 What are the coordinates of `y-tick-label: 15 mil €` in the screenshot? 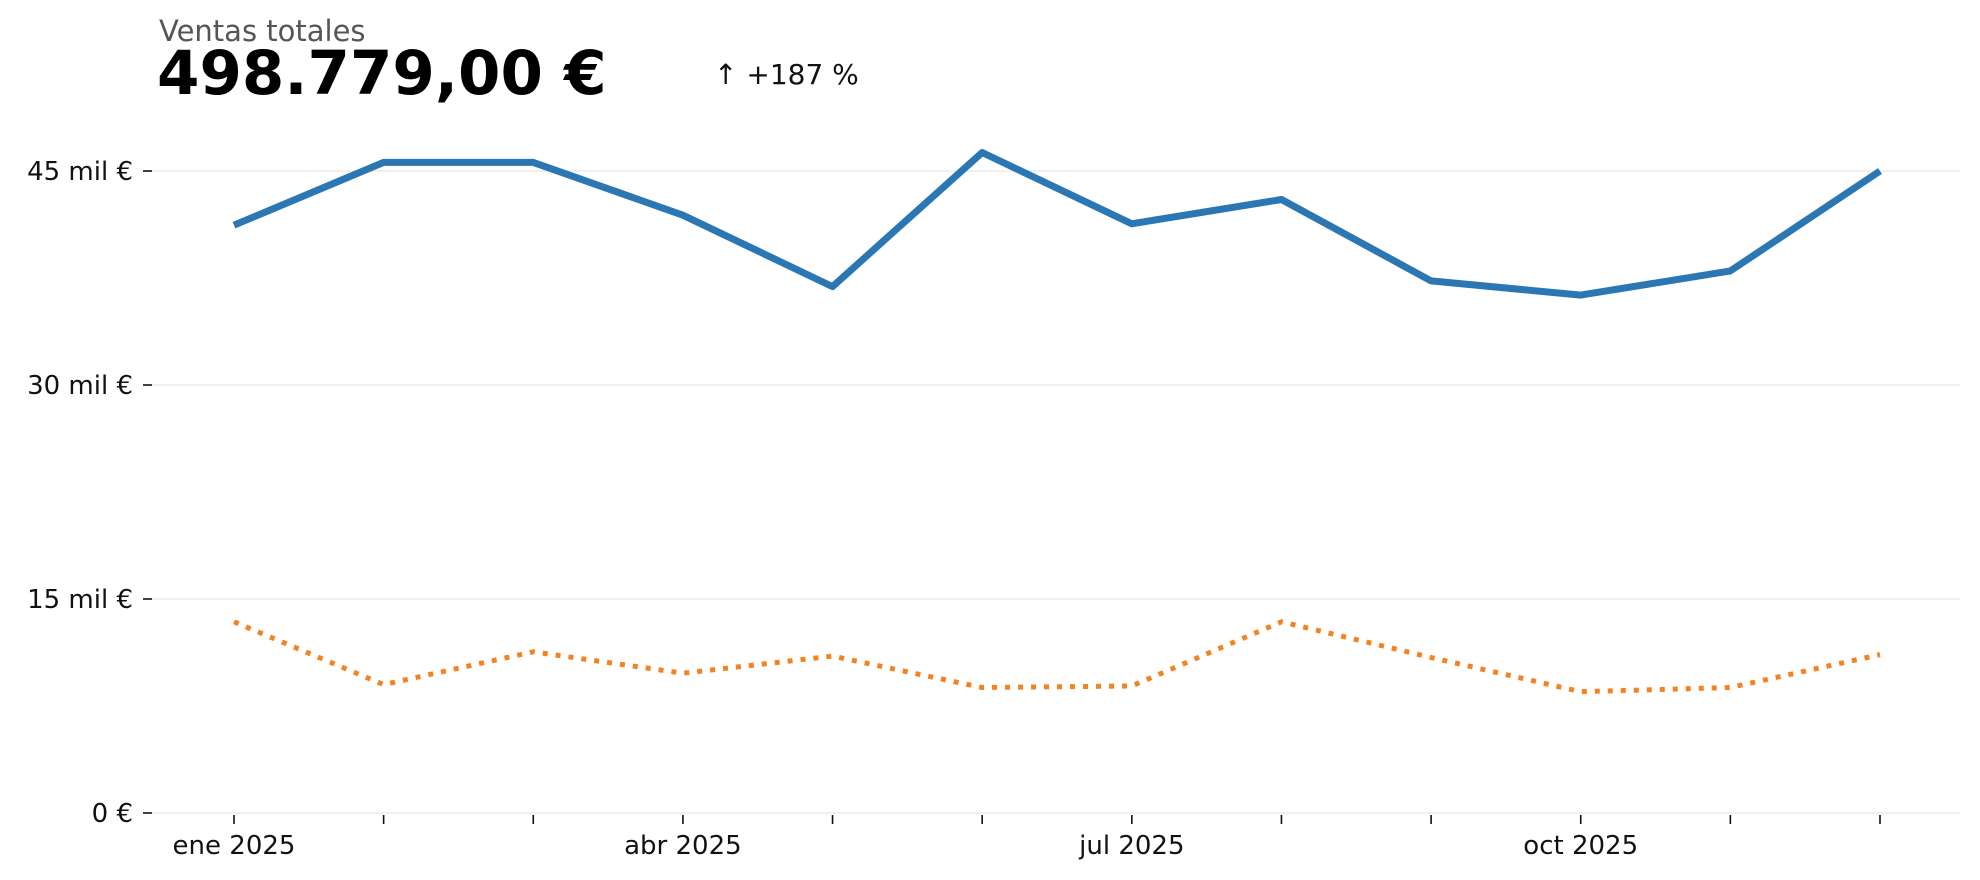 It's located at (80, 600).